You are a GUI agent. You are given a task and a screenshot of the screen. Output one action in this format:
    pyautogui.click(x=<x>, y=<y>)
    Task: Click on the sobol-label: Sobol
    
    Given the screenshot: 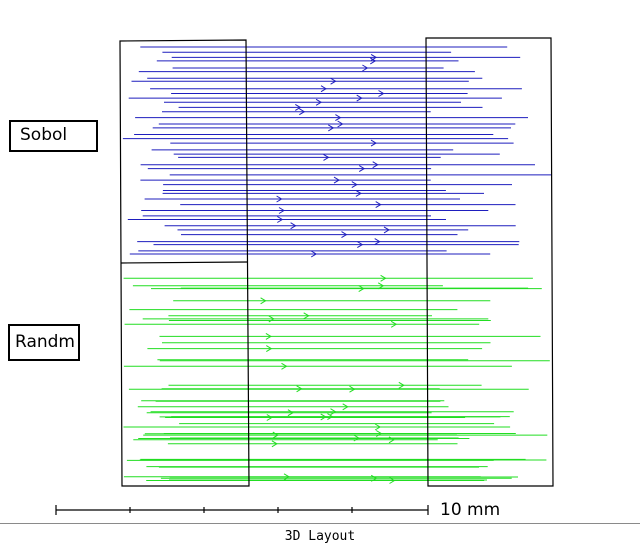 What is the action you would take?
    pyautogui.click(x=53, y=136)
    